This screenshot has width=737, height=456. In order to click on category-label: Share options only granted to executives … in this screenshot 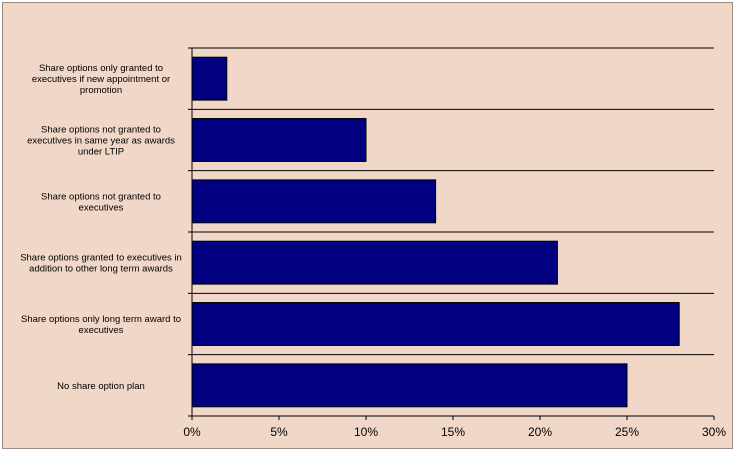, I will do `click(101, 79)`.